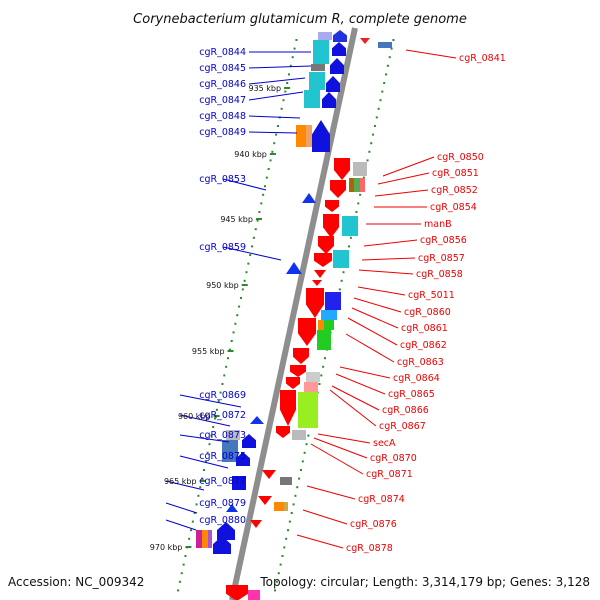 The height and width of the screenshot is (600, 600). I want to click on gene-label-cgr_0866: cgR_0866, so click(405, 410).